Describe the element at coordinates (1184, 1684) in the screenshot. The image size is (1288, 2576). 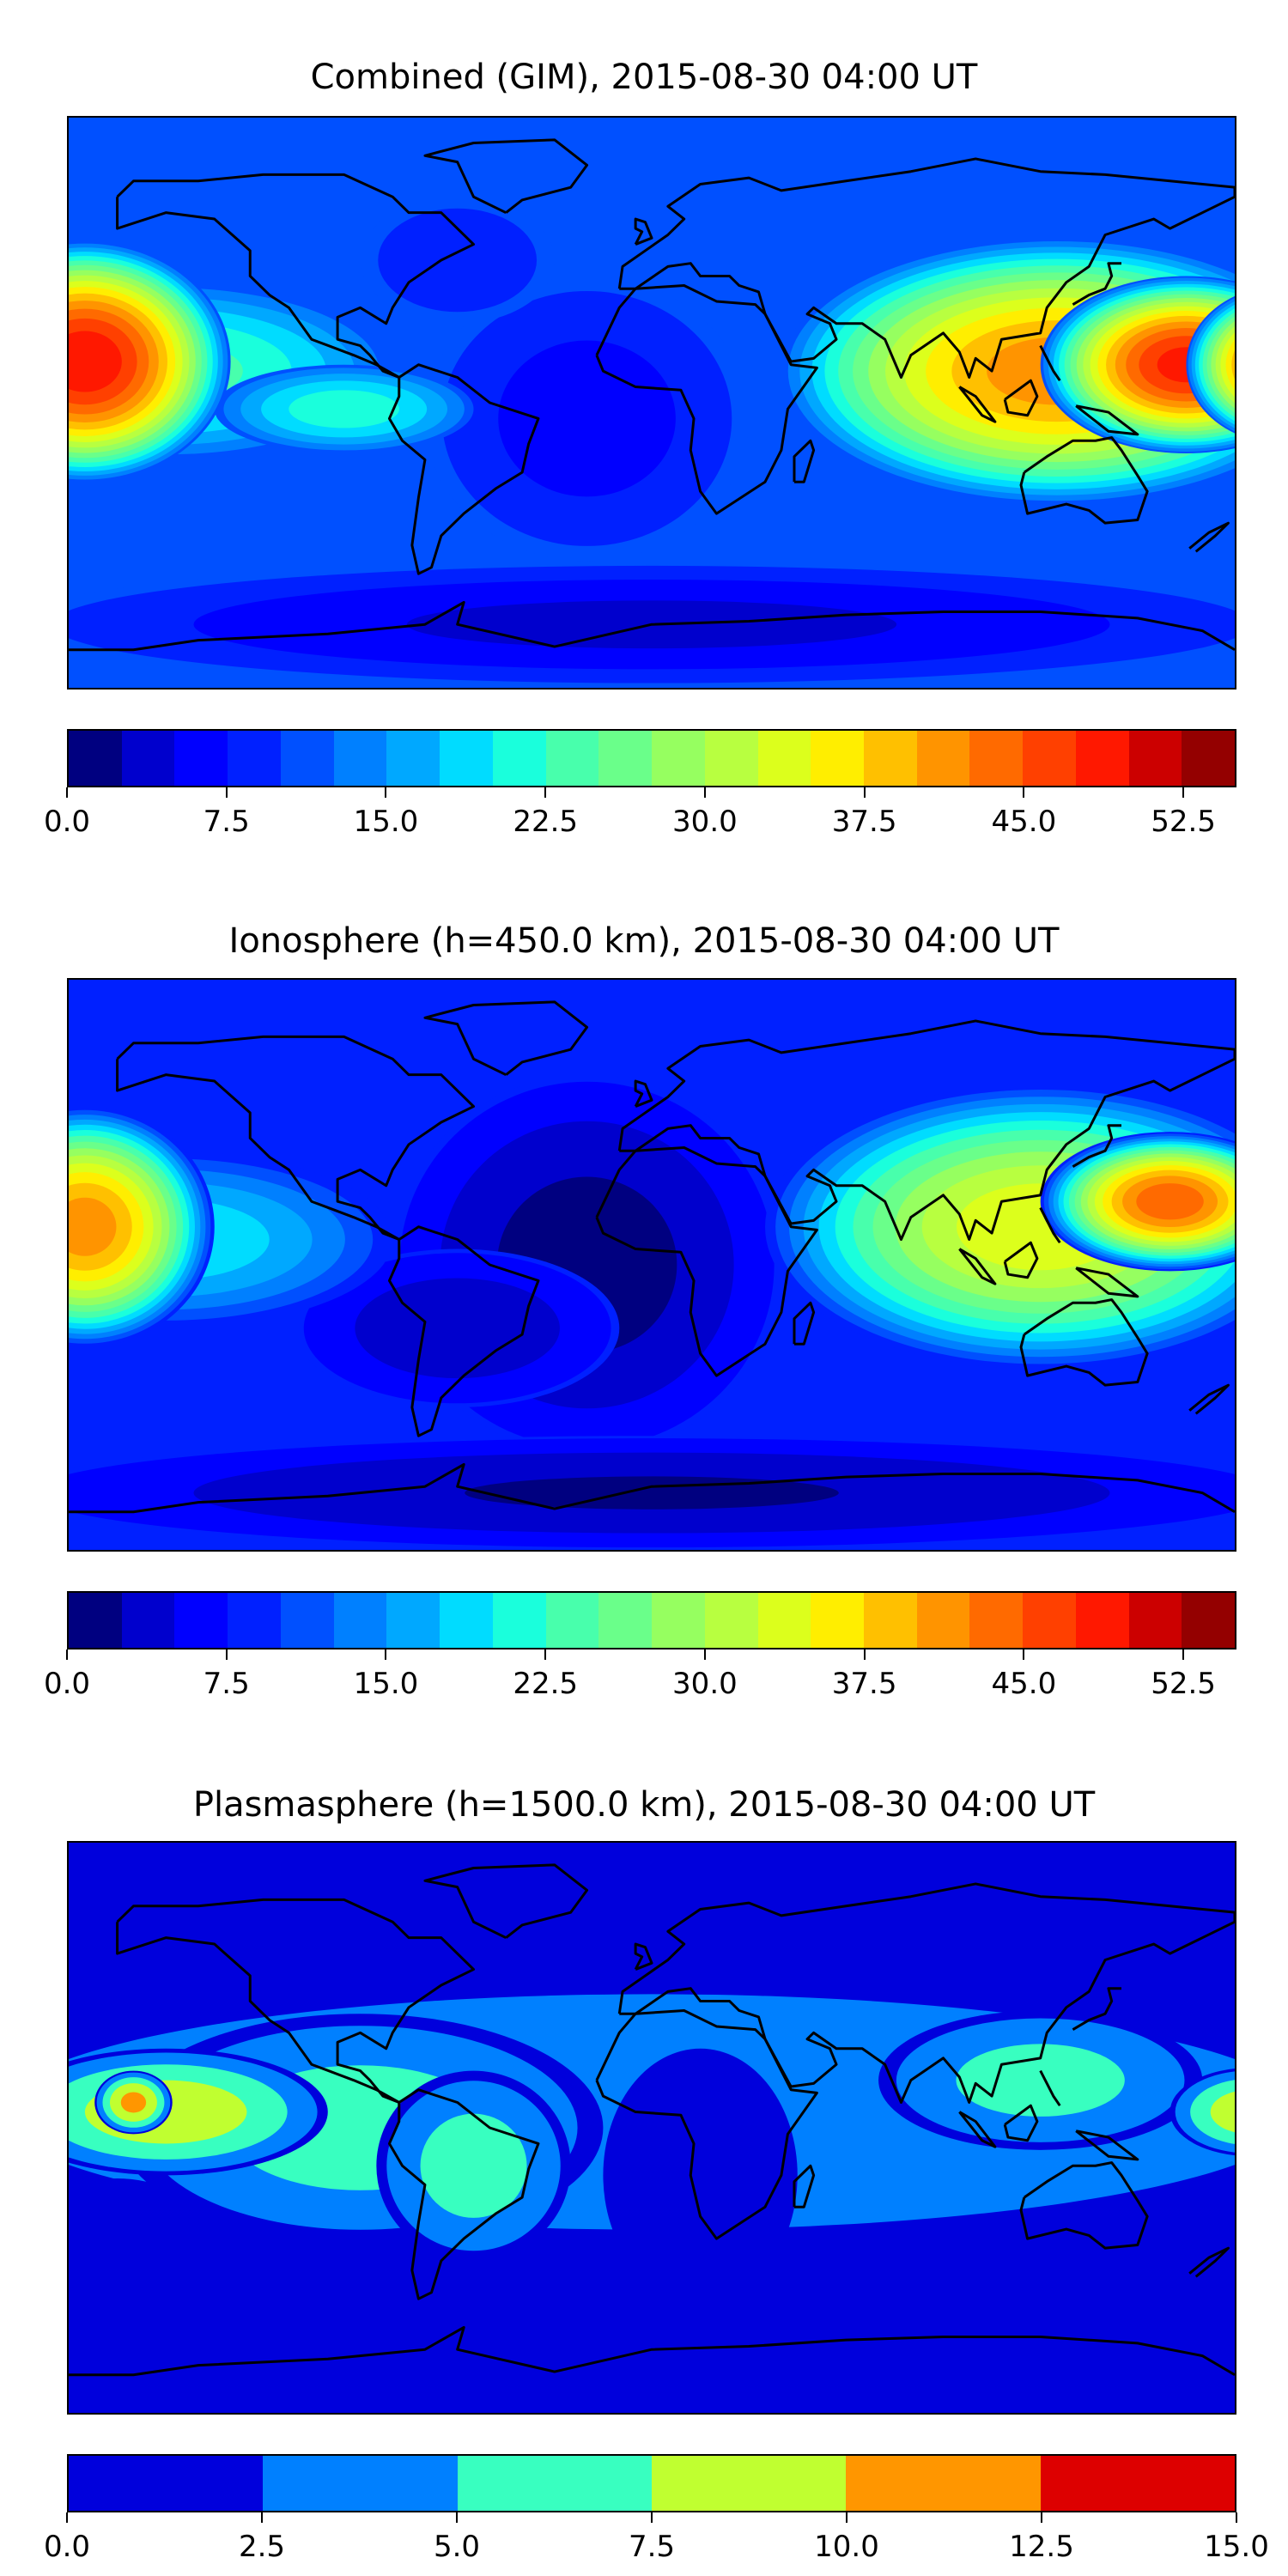
I see `colorbar-tick-label: 52.5` at that location.